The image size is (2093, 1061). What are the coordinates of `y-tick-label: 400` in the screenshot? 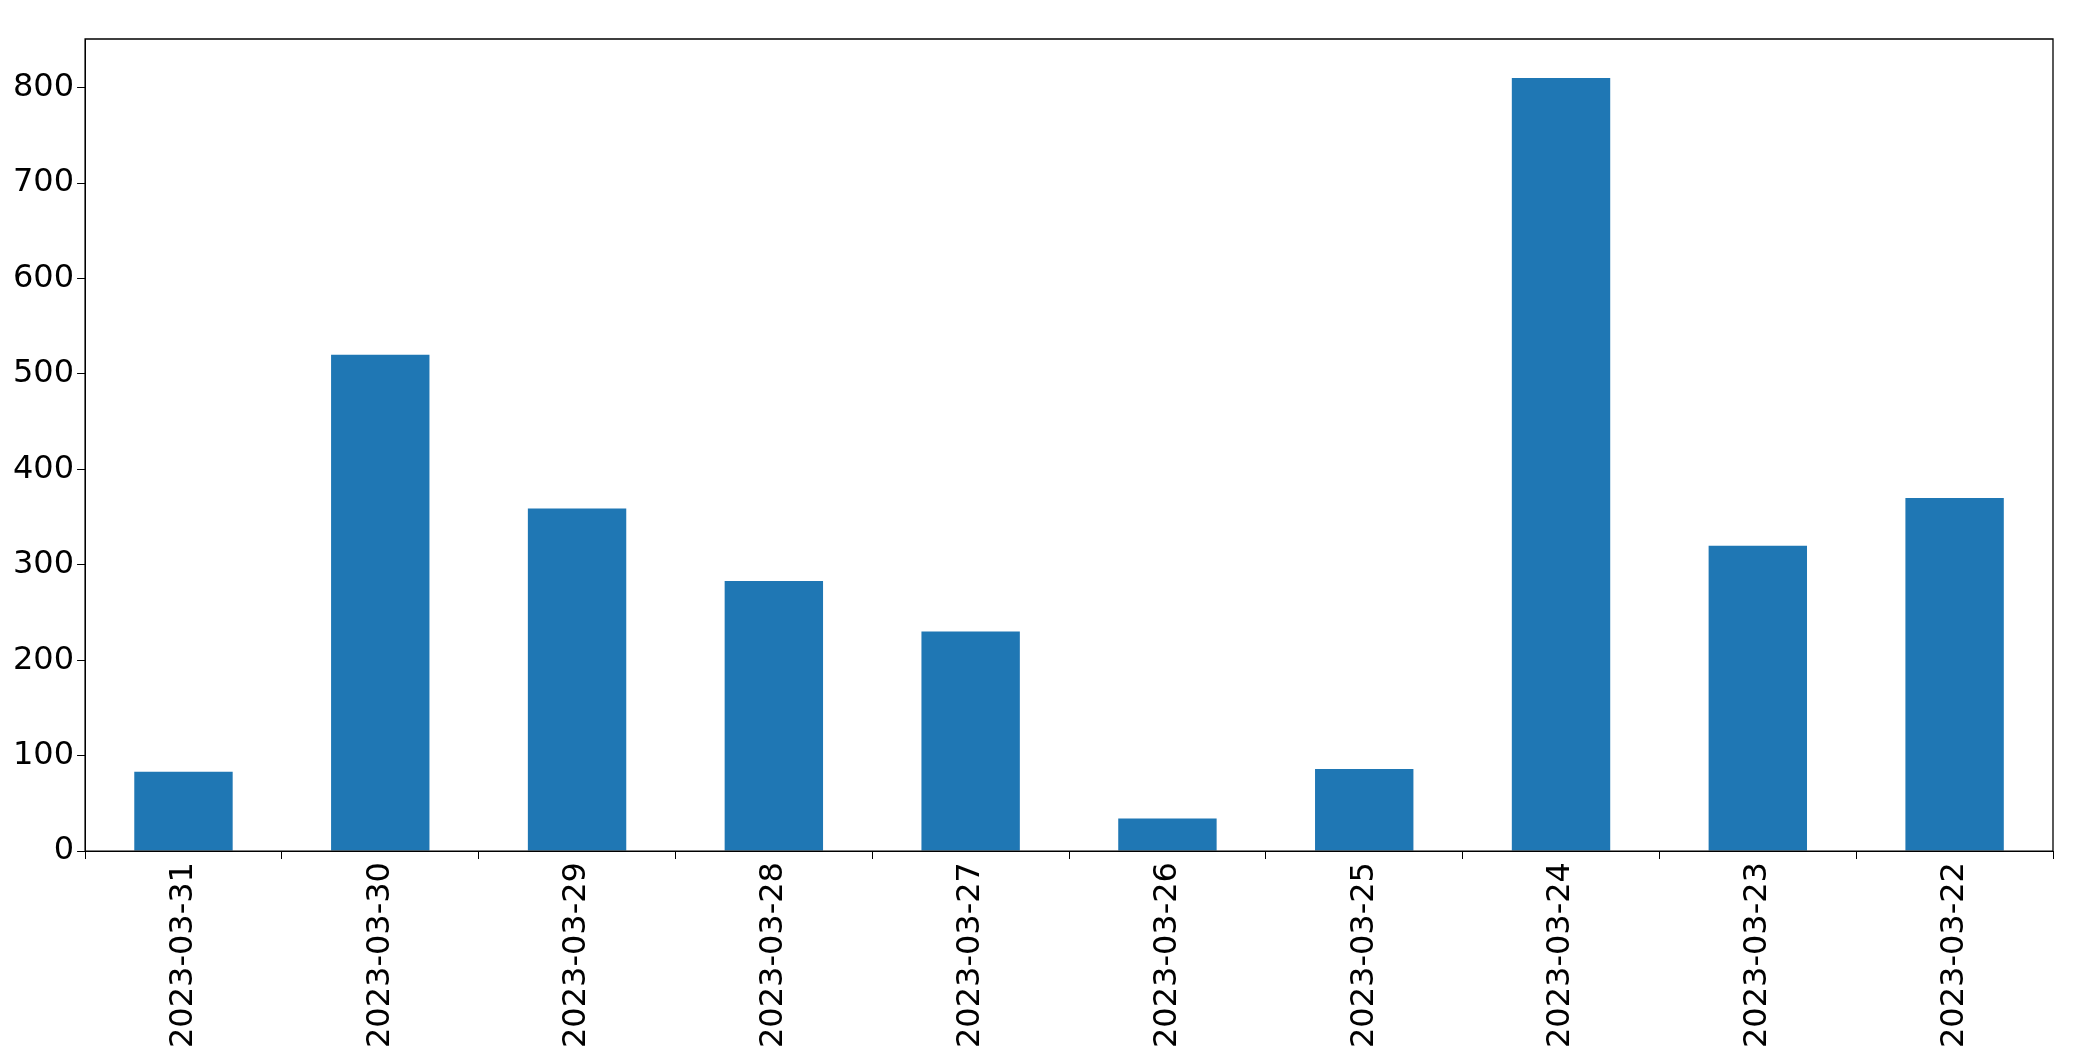 It's located at (44, 466).